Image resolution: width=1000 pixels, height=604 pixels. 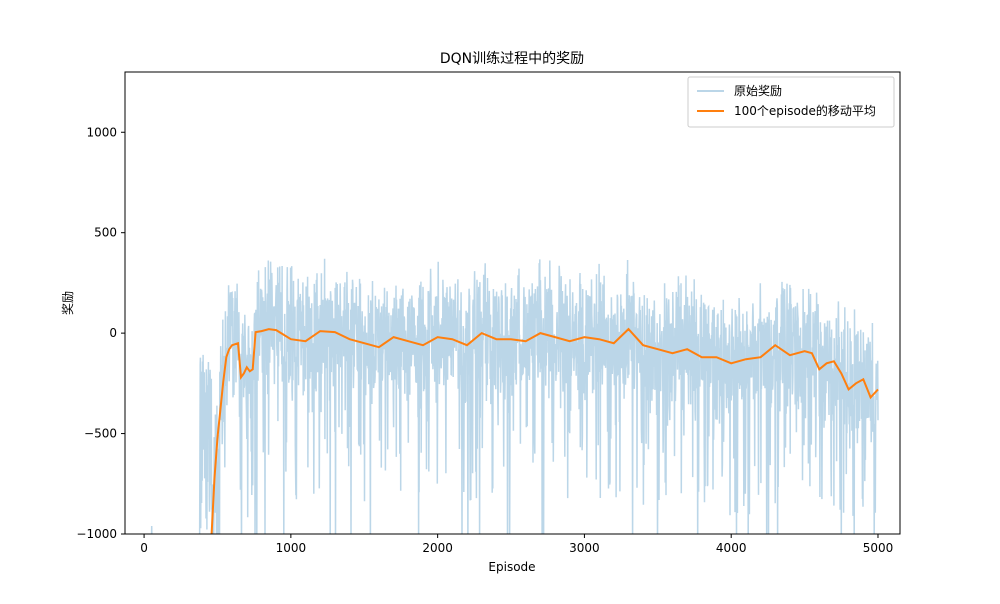 What do you see at coordinates (100, 333) in the screenshot?
I see `y-axis-ticks: −1000 −500 0 500 1000` at bounding box center [100, 333].